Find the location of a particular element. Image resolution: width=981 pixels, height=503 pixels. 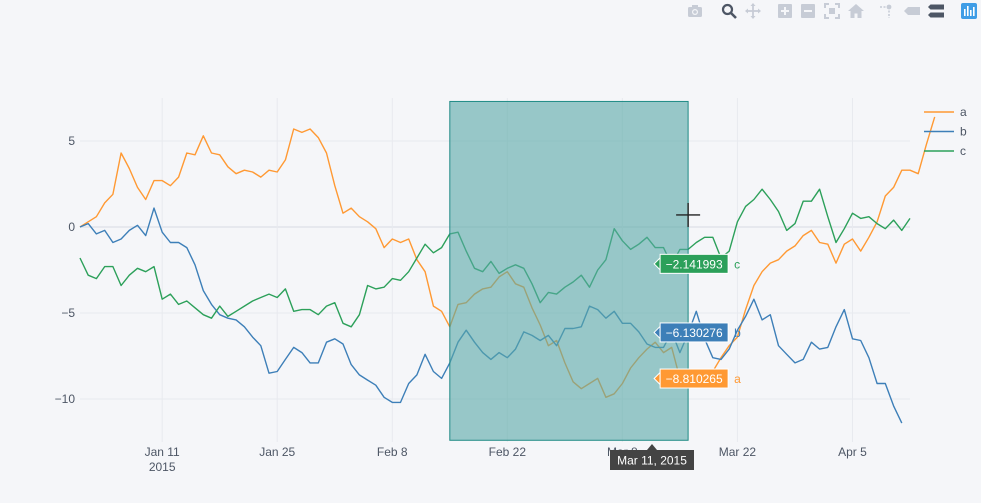

x-tick-label: Jan 11 is located at coordinates (162, 452).